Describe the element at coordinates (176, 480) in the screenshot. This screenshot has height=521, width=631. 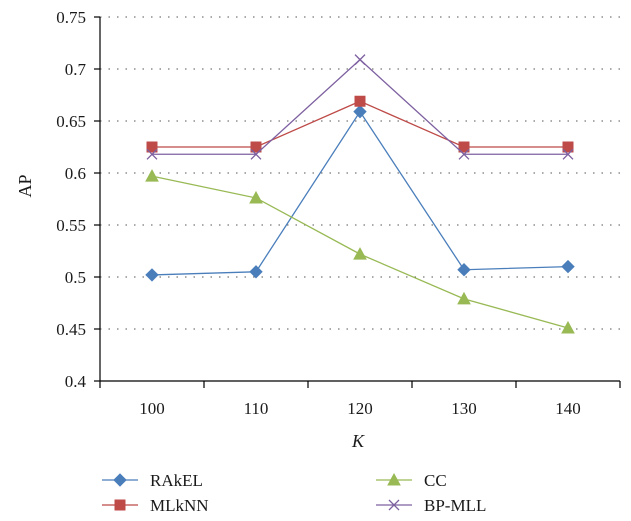
I see `legend-label: RAkEL` at that location.